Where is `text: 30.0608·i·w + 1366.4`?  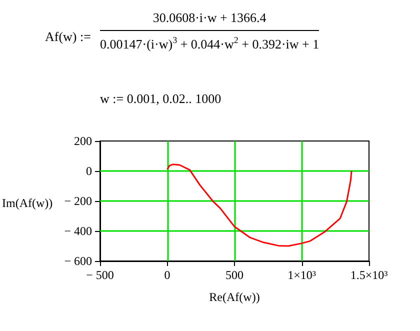 text: 30.0608·i·w + 1366.4 is located at coordinates (210, 20).